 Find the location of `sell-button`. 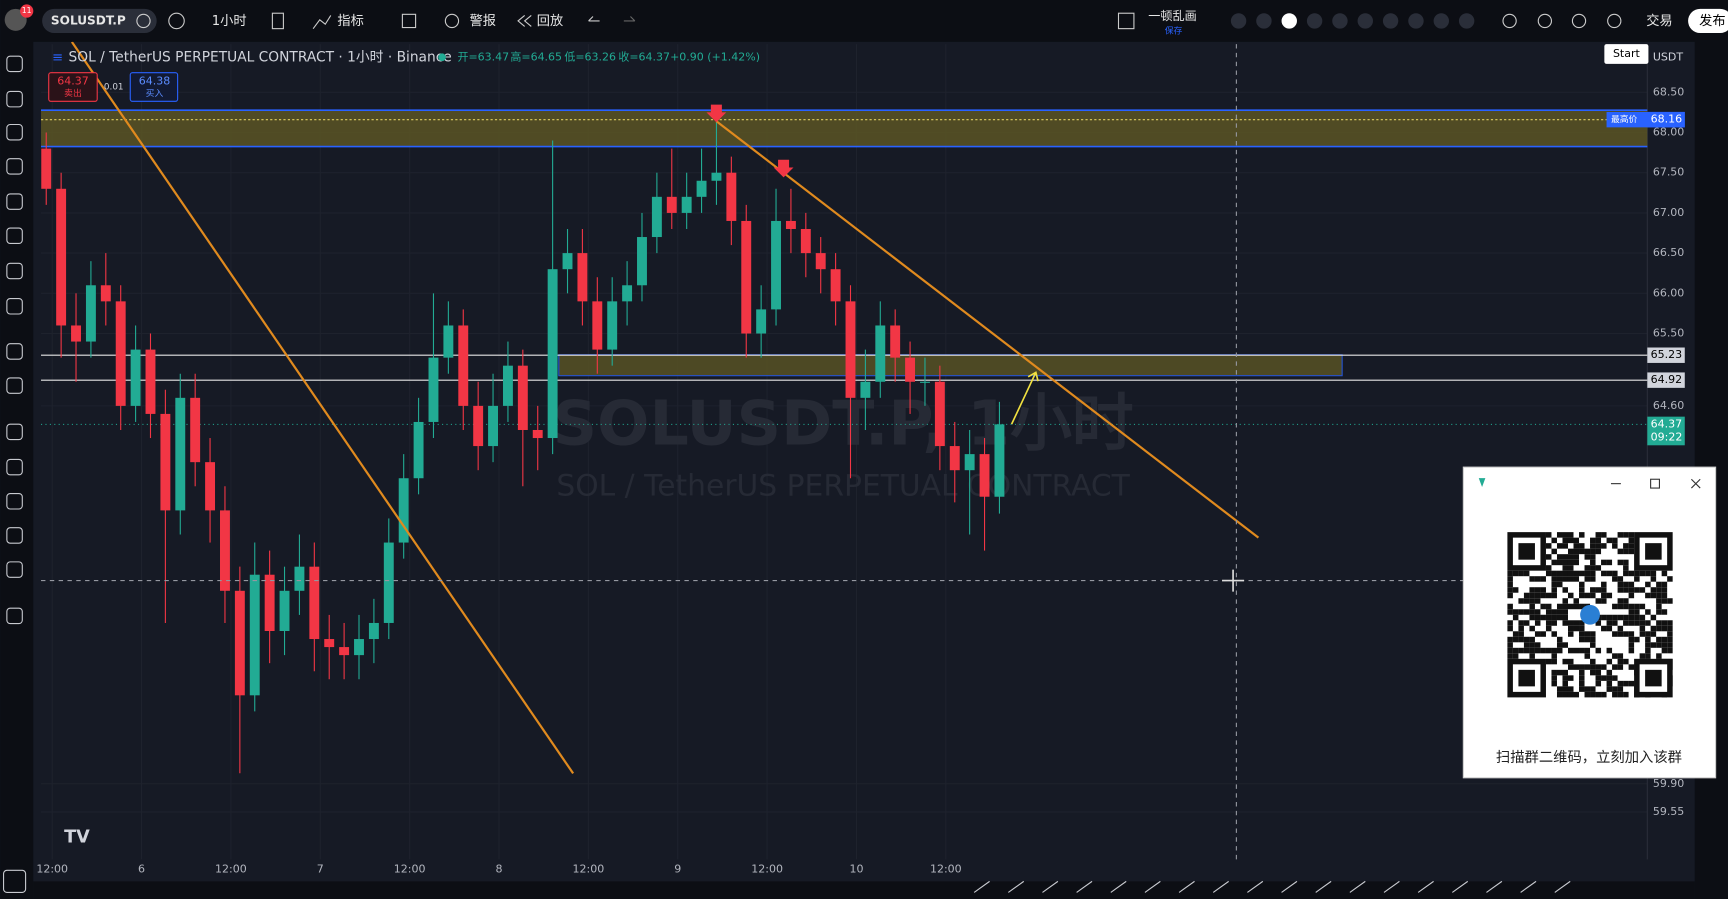

sell-button is located at coordinates (73, 87).